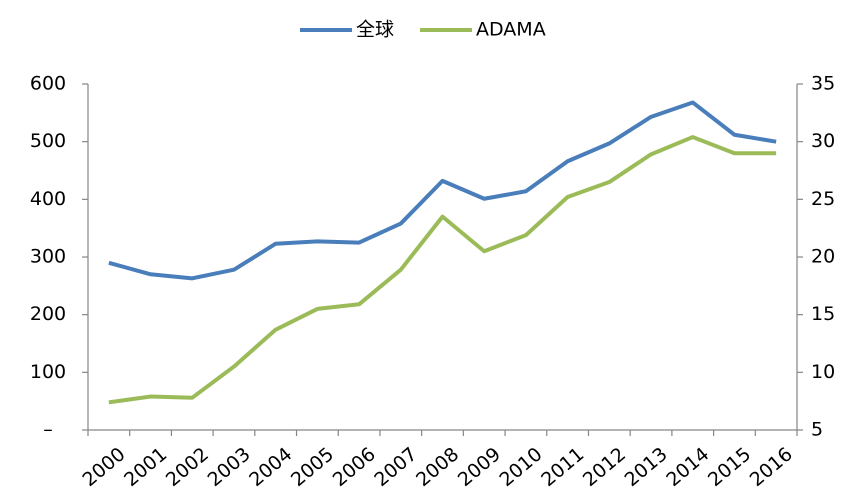 Image resolution: width=861 pixels, height=497 pixels. Describe the element at coordinates (103, 467) in the screenshot. I see `x-tick-label: 2000` at that location.